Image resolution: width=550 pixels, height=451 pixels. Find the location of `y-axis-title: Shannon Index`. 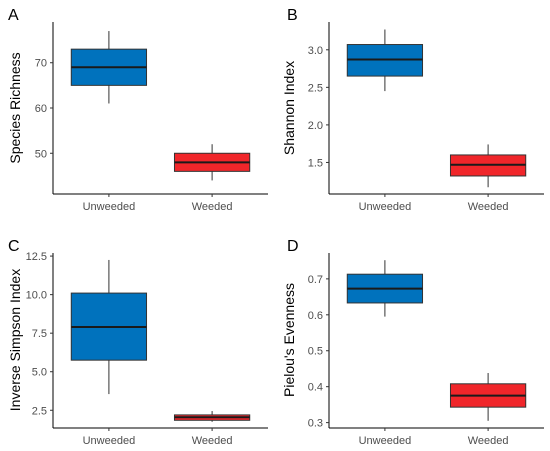

y-axis-title: Shannon Index is located at coordinates (289, 108).